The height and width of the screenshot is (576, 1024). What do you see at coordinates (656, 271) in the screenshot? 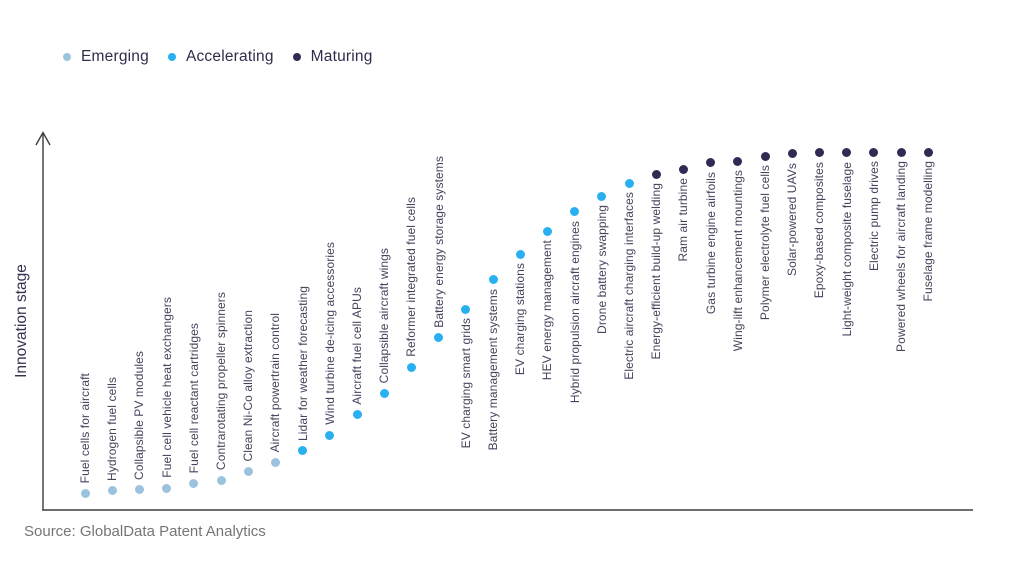
I see `chart-point-label: Energy-efficient build-up welding` at bounding box center [656, 271].